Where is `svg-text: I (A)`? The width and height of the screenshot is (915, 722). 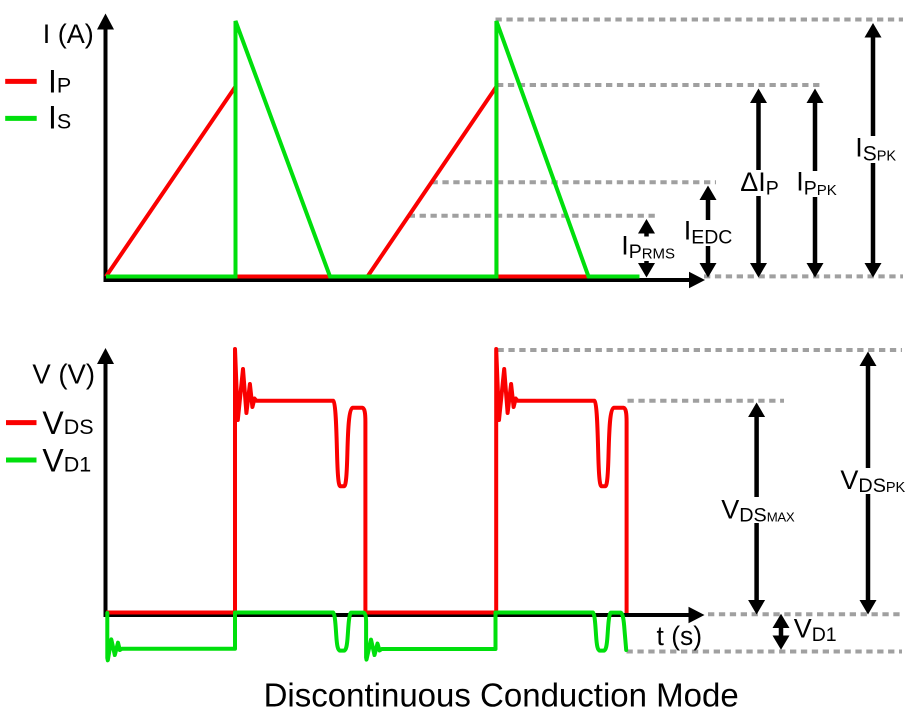
svg-text: I (A) is located at coordinates (68, 34).